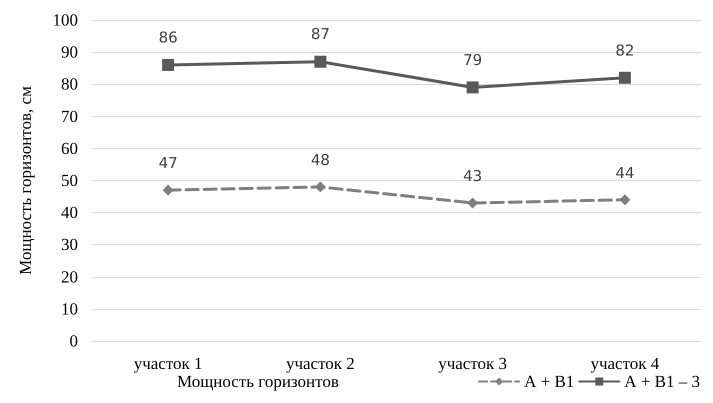  Describe the element at coordinates (69, 212) in the screenshot. I see `y-tick-label: 40` at that location.